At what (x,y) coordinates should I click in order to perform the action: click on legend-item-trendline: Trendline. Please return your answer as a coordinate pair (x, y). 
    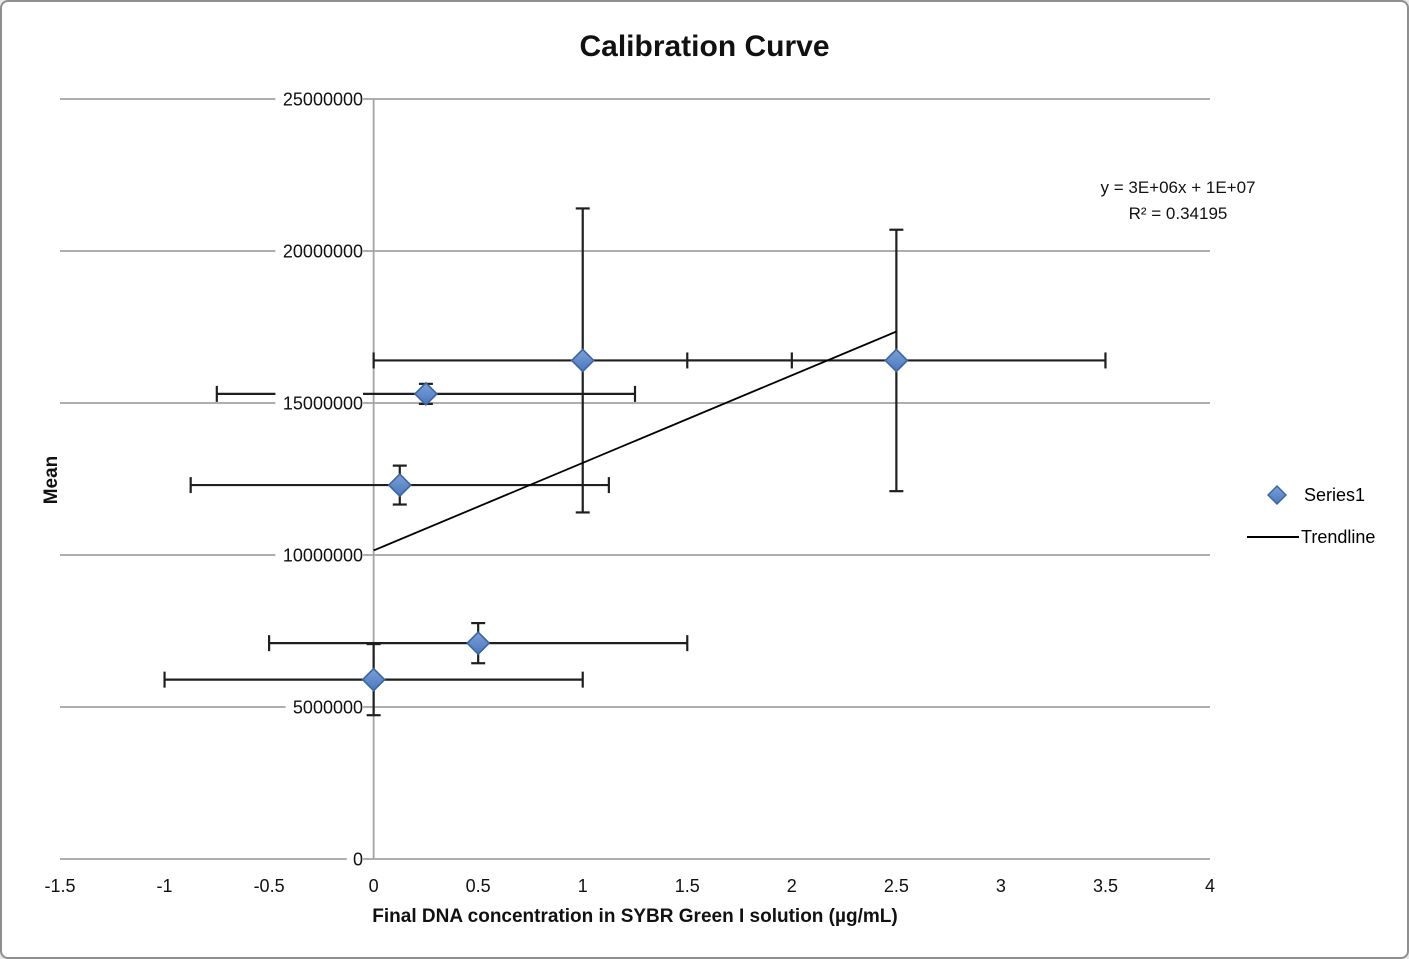
    Looking at the image, I should click on (1311, 537).